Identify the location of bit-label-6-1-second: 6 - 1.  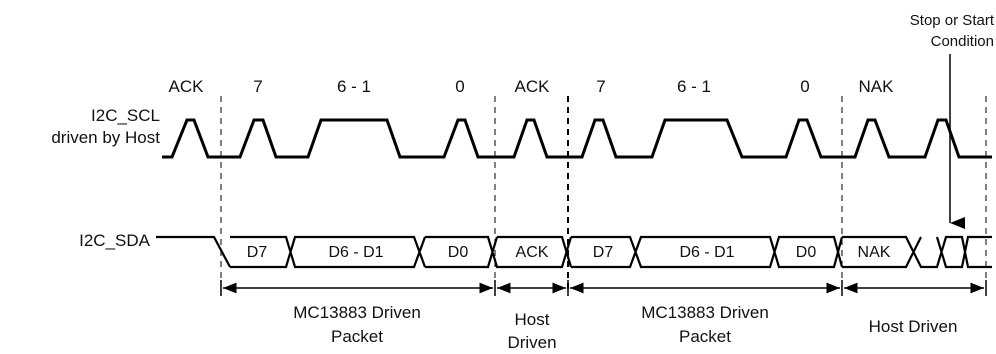
(694, 86).